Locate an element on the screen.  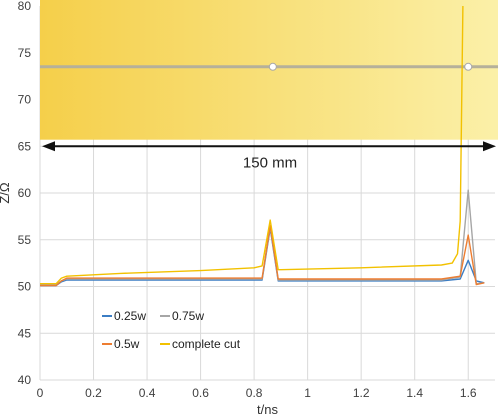
y-tick-label: 55 is located at coordinates (25, 240).